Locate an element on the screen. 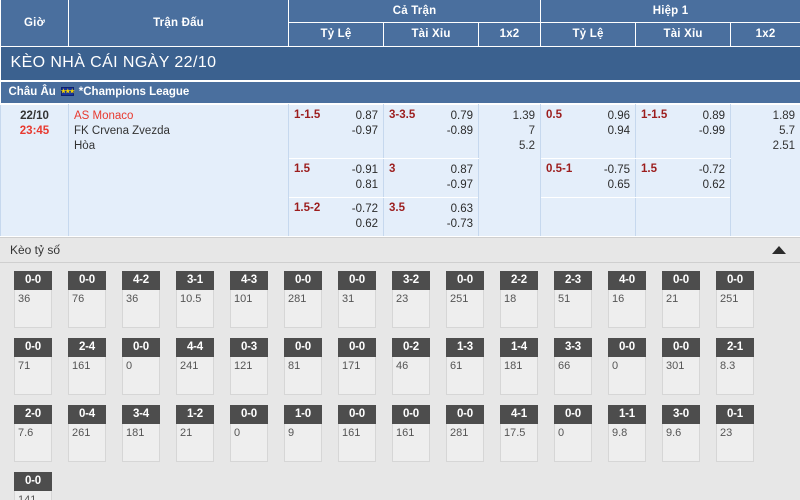 The width and height of the screenshot is (800, 500). score-odds-box: 1-1 9.8 is located at coordinates (627, 433).